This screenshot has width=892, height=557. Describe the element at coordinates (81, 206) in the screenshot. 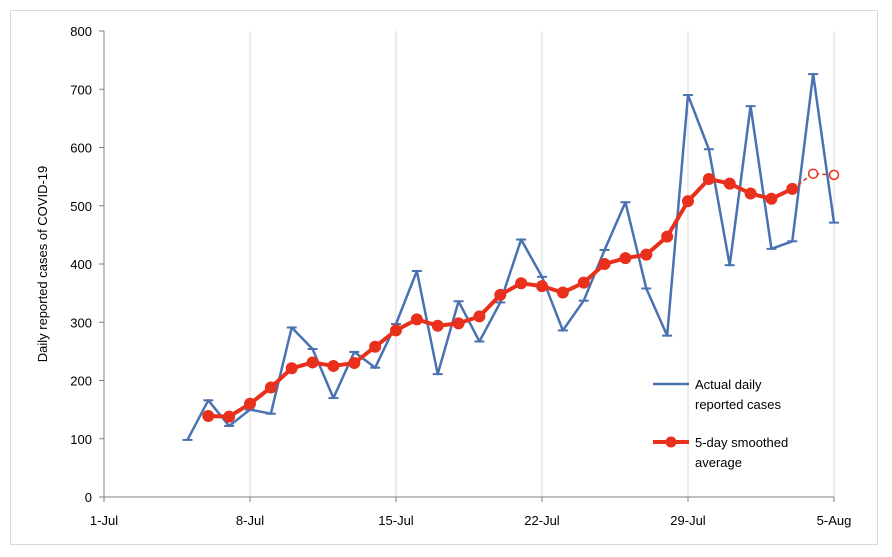

I see `y-tick-label: 500` at that location.